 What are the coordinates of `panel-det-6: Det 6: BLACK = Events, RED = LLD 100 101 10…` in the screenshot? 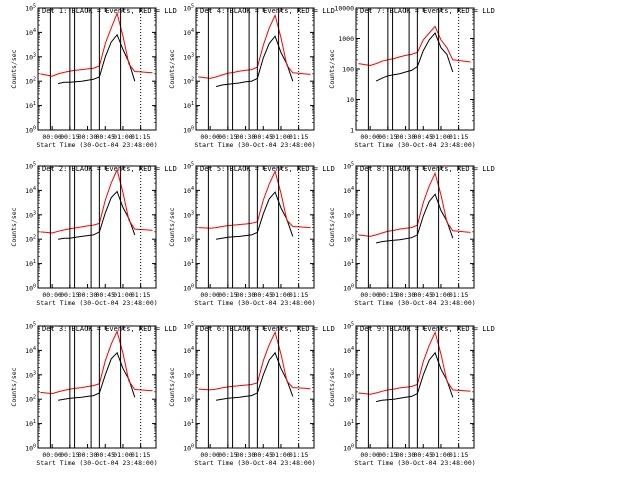 It's located at (251, 395).